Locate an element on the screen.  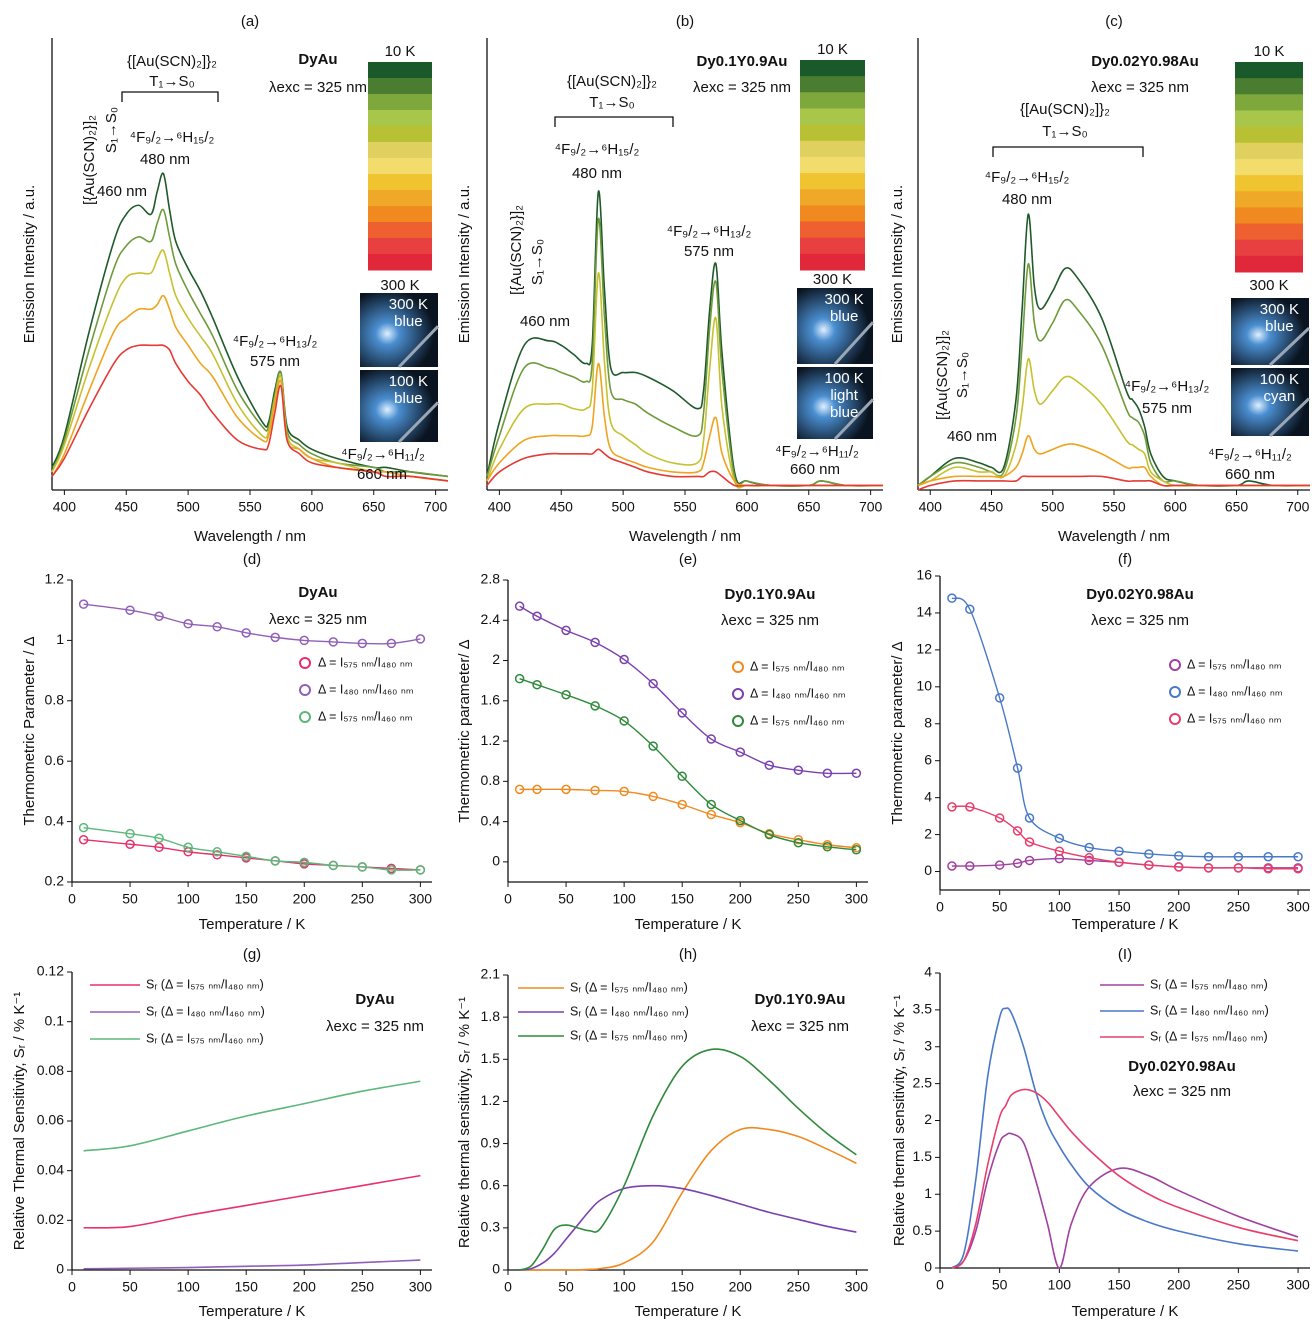
x-tick-label: 450 is located at coordinates (127, 507).